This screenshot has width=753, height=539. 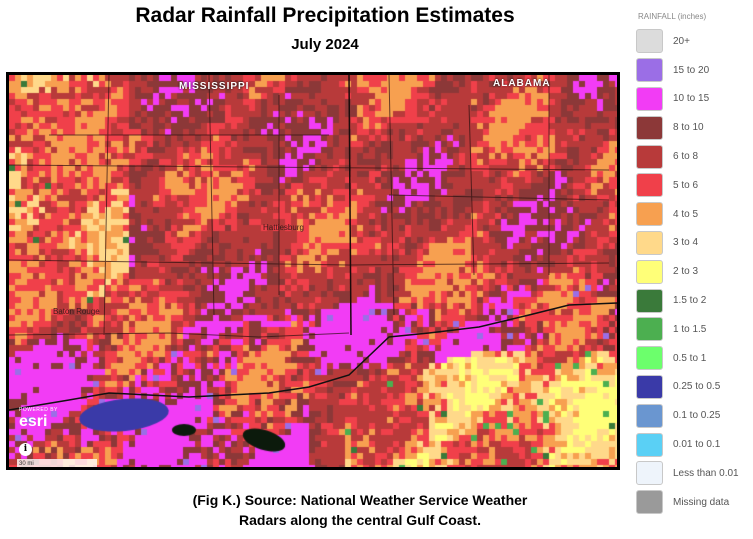 I want to click on scale-bar: 30 mi, so click(x=57, y=463).